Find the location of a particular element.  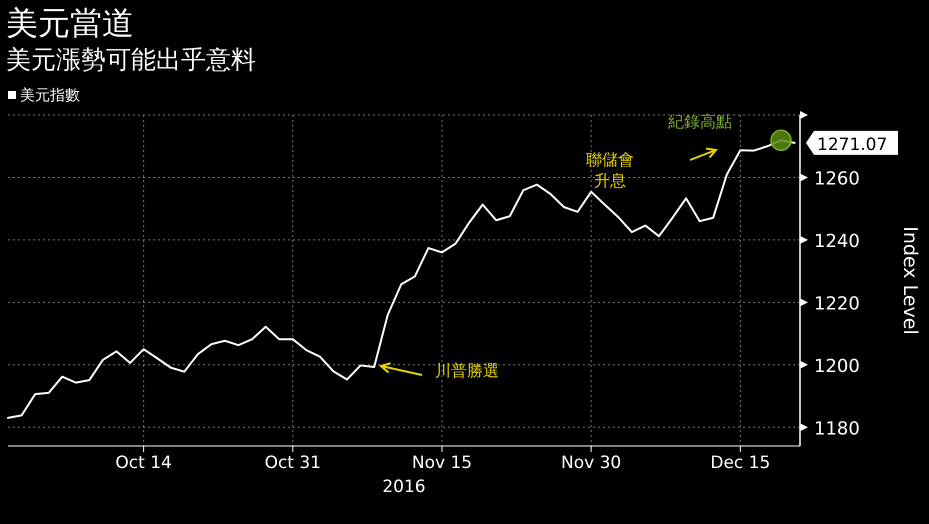

x-tick-label: Oct 31 is located at coordinates (293, 463).